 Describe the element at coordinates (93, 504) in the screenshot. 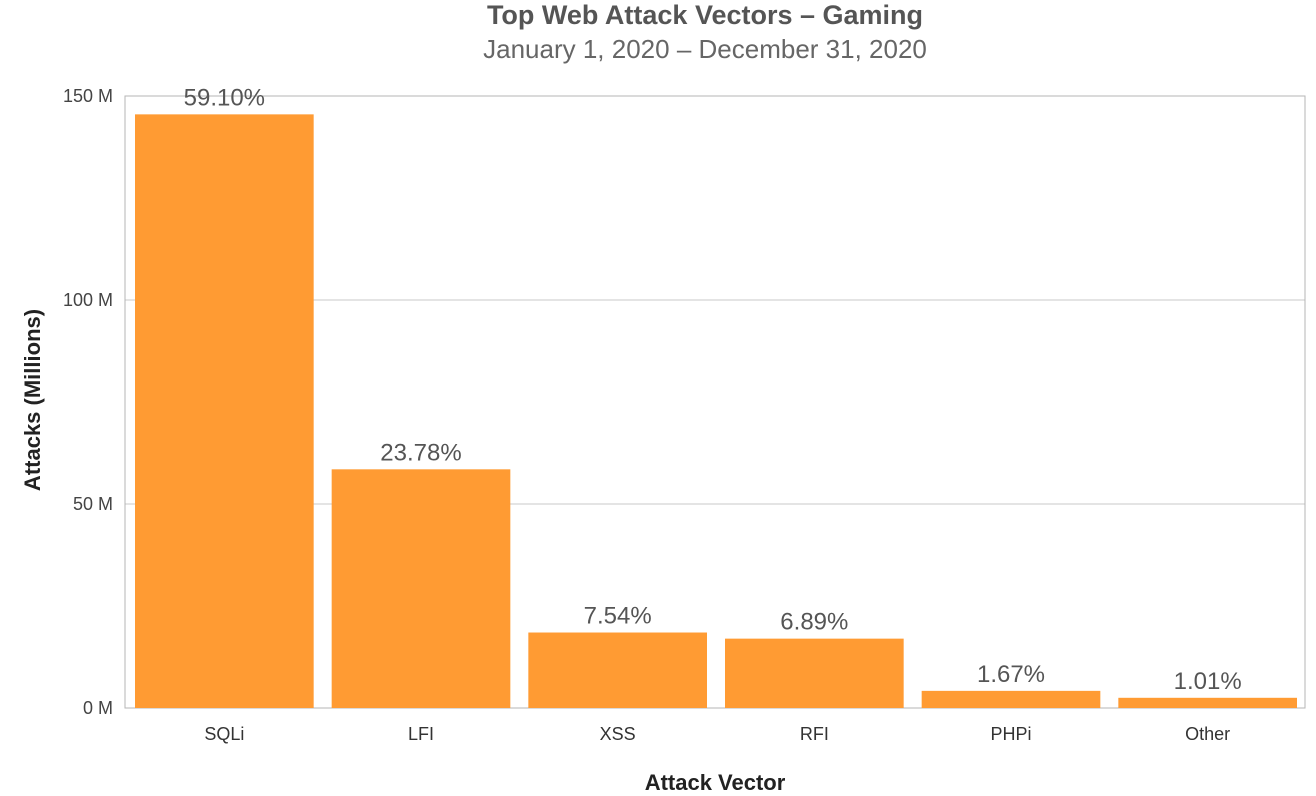

I see `y-tick-label: 50 M` at that location.